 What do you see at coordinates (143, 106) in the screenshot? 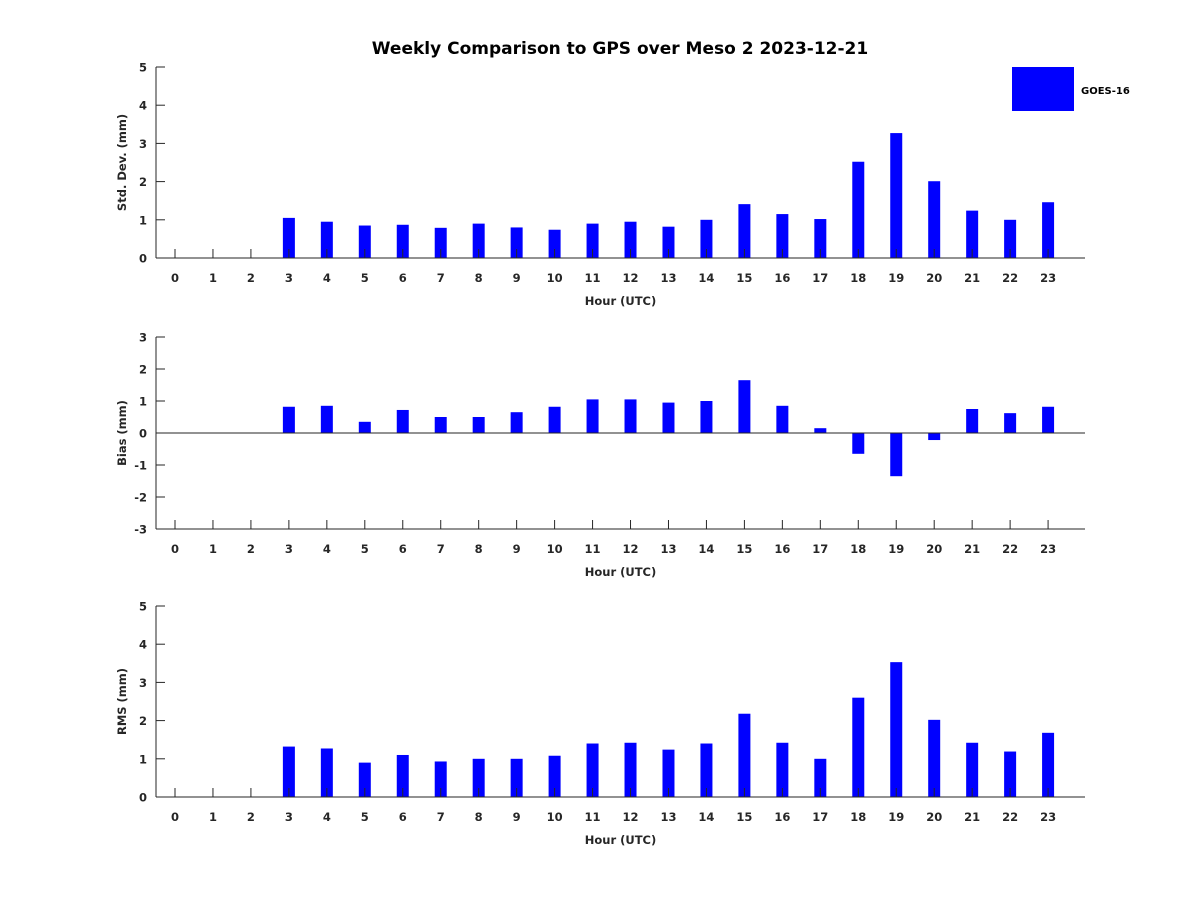
I see `y-tick-label: 4` at bounding box center [143, 106].